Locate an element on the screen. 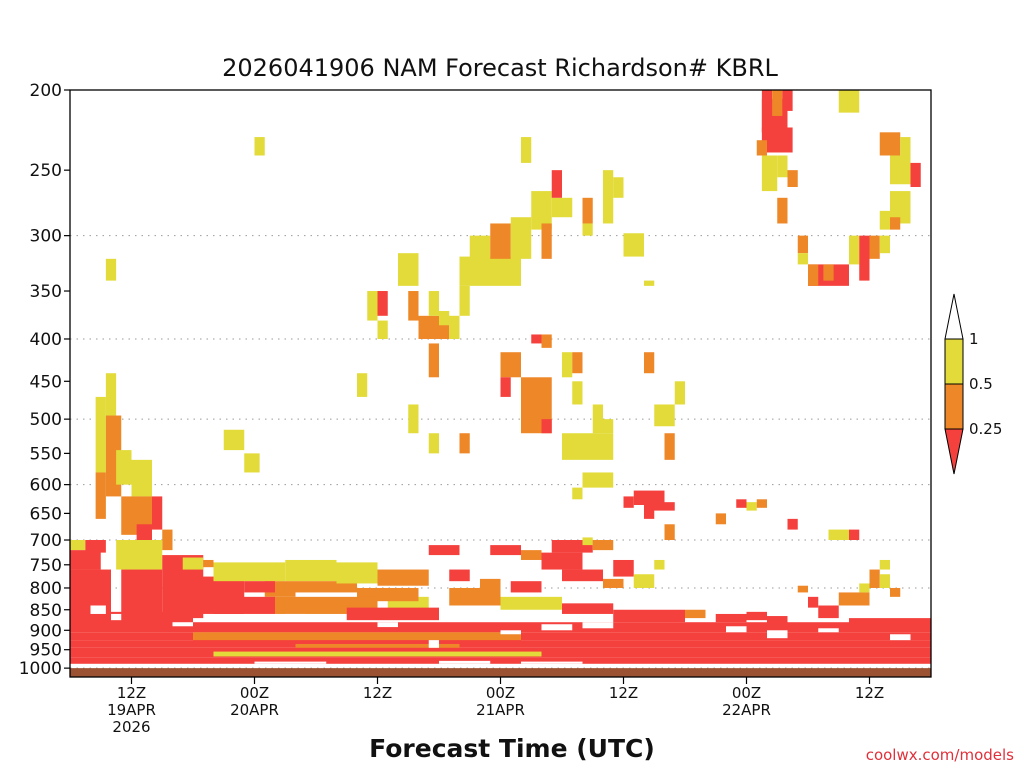  y-tick-label-650: 650 is located at coordinates (46, 514).